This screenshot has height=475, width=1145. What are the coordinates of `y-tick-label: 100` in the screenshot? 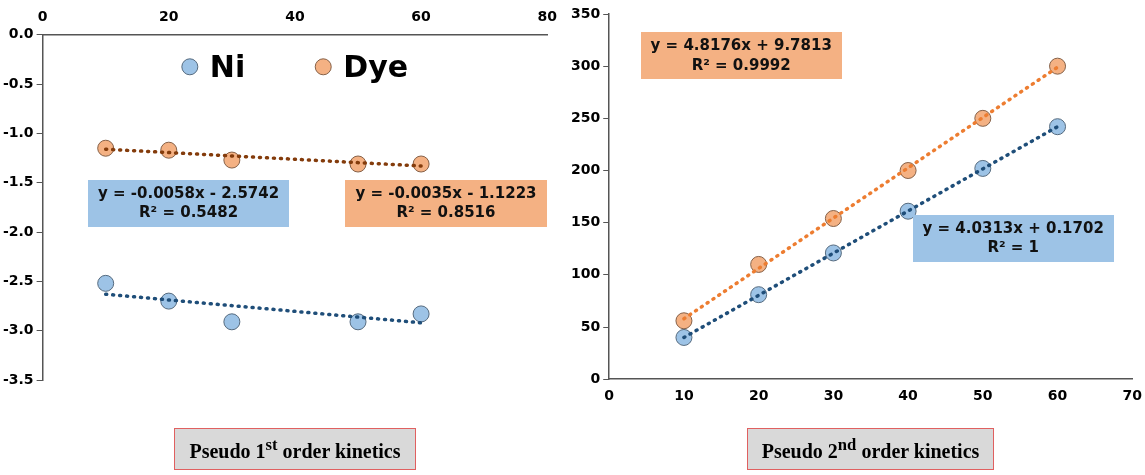 It's located at (585, 273).